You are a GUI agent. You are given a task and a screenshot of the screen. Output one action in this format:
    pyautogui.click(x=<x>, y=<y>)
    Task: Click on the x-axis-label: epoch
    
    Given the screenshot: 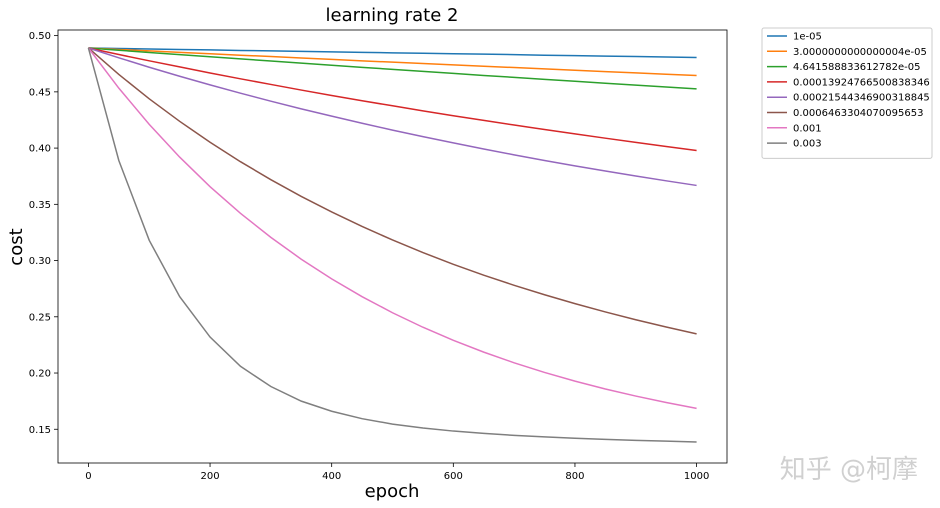 What is the action you would take?
    pyautogui.click(x=392, y=491)
    